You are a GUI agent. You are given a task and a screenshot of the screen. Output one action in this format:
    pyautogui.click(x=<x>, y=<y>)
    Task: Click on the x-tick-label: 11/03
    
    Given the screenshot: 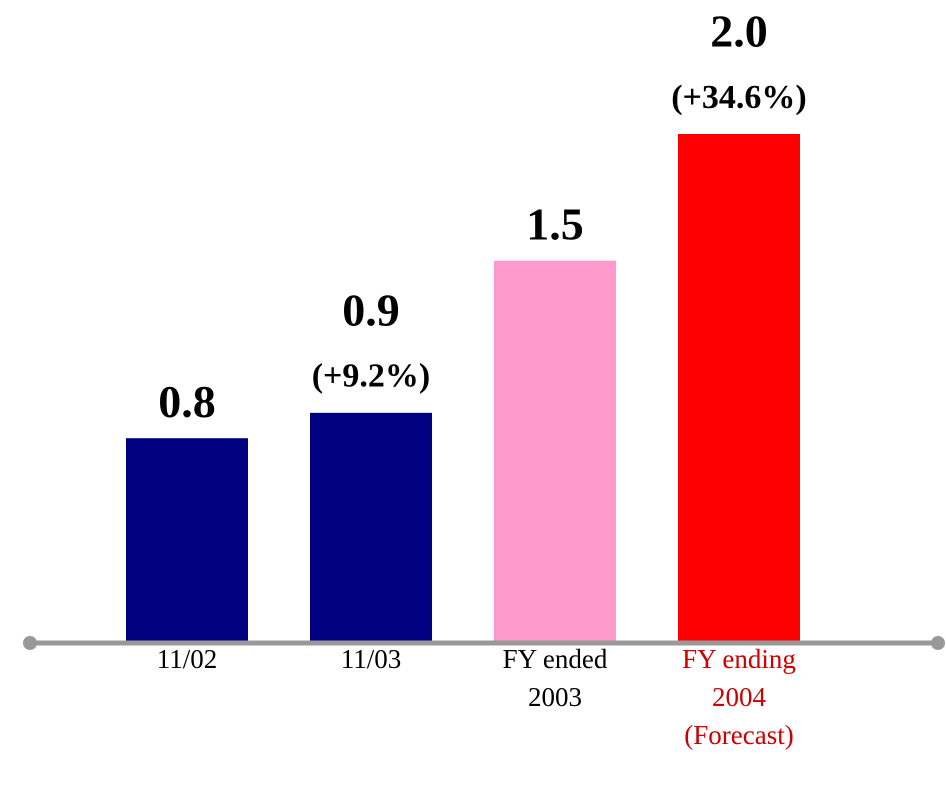 What is the action you would take?
    pyautogui.click(x=371, y=659)
    